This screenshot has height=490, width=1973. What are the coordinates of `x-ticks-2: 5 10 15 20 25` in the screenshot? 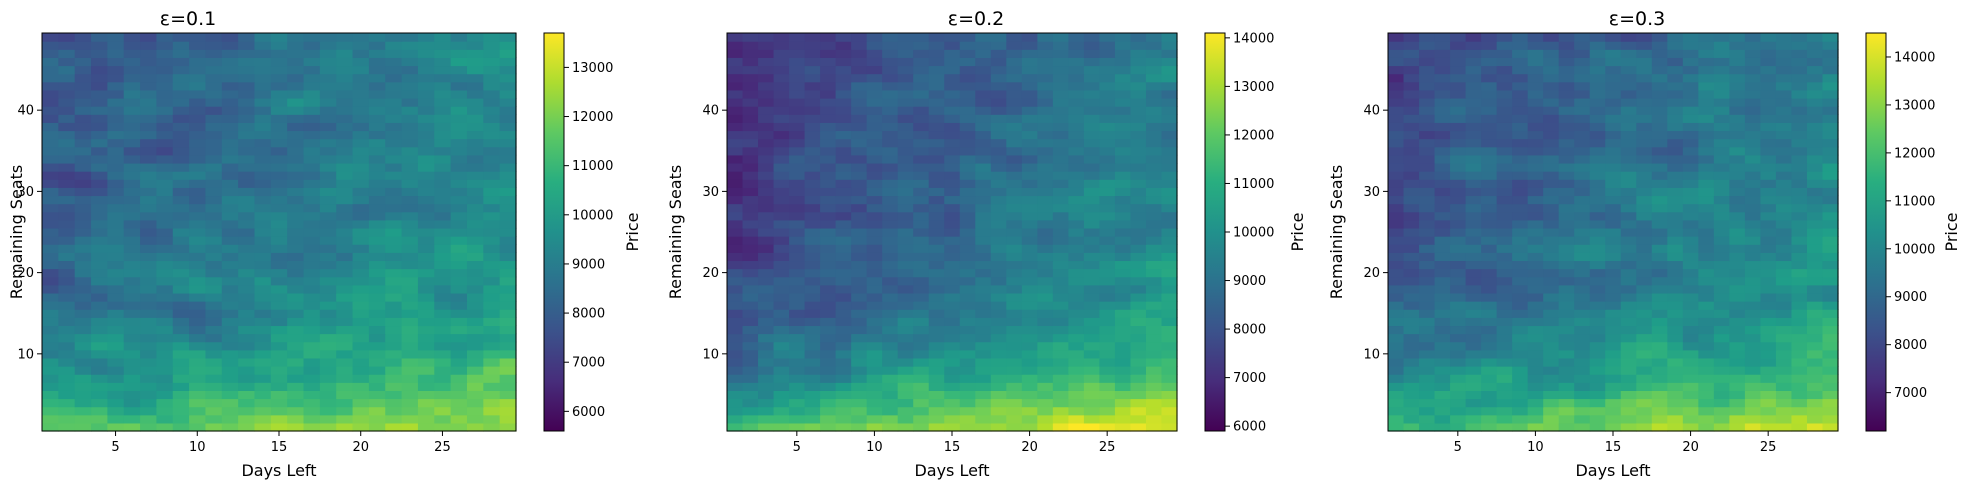 It's located at (954, 443).